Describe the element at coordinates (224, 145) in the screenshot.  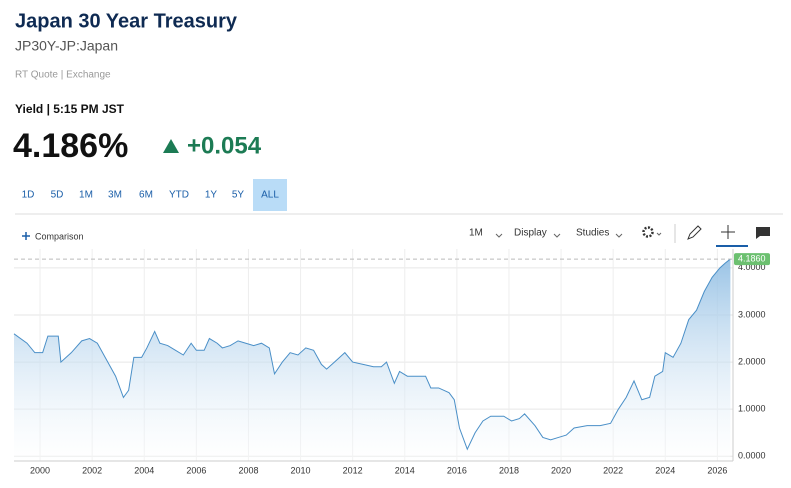
I see `change: +0.054` at that location.